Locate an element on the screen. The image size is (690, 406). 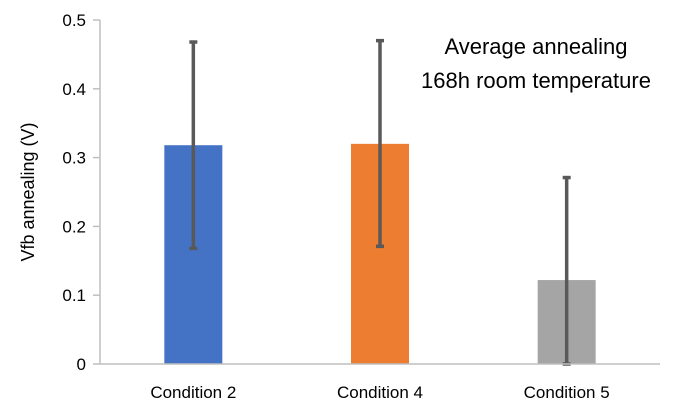
y-tick-label: 0.4 is located at coordinates (74, 89).